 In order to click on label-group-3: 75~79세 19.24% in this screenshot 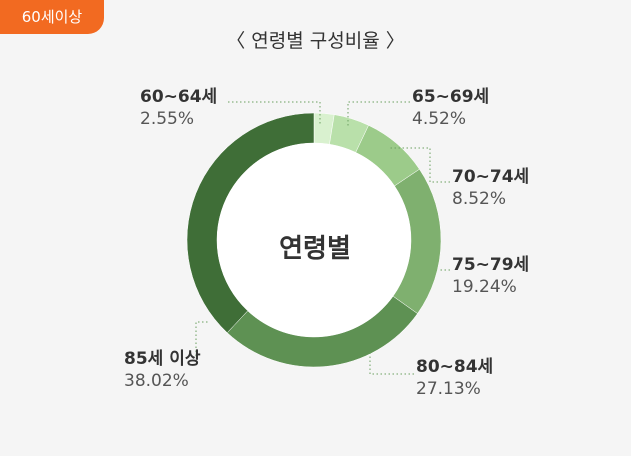, I will do `click(490, 276)`.